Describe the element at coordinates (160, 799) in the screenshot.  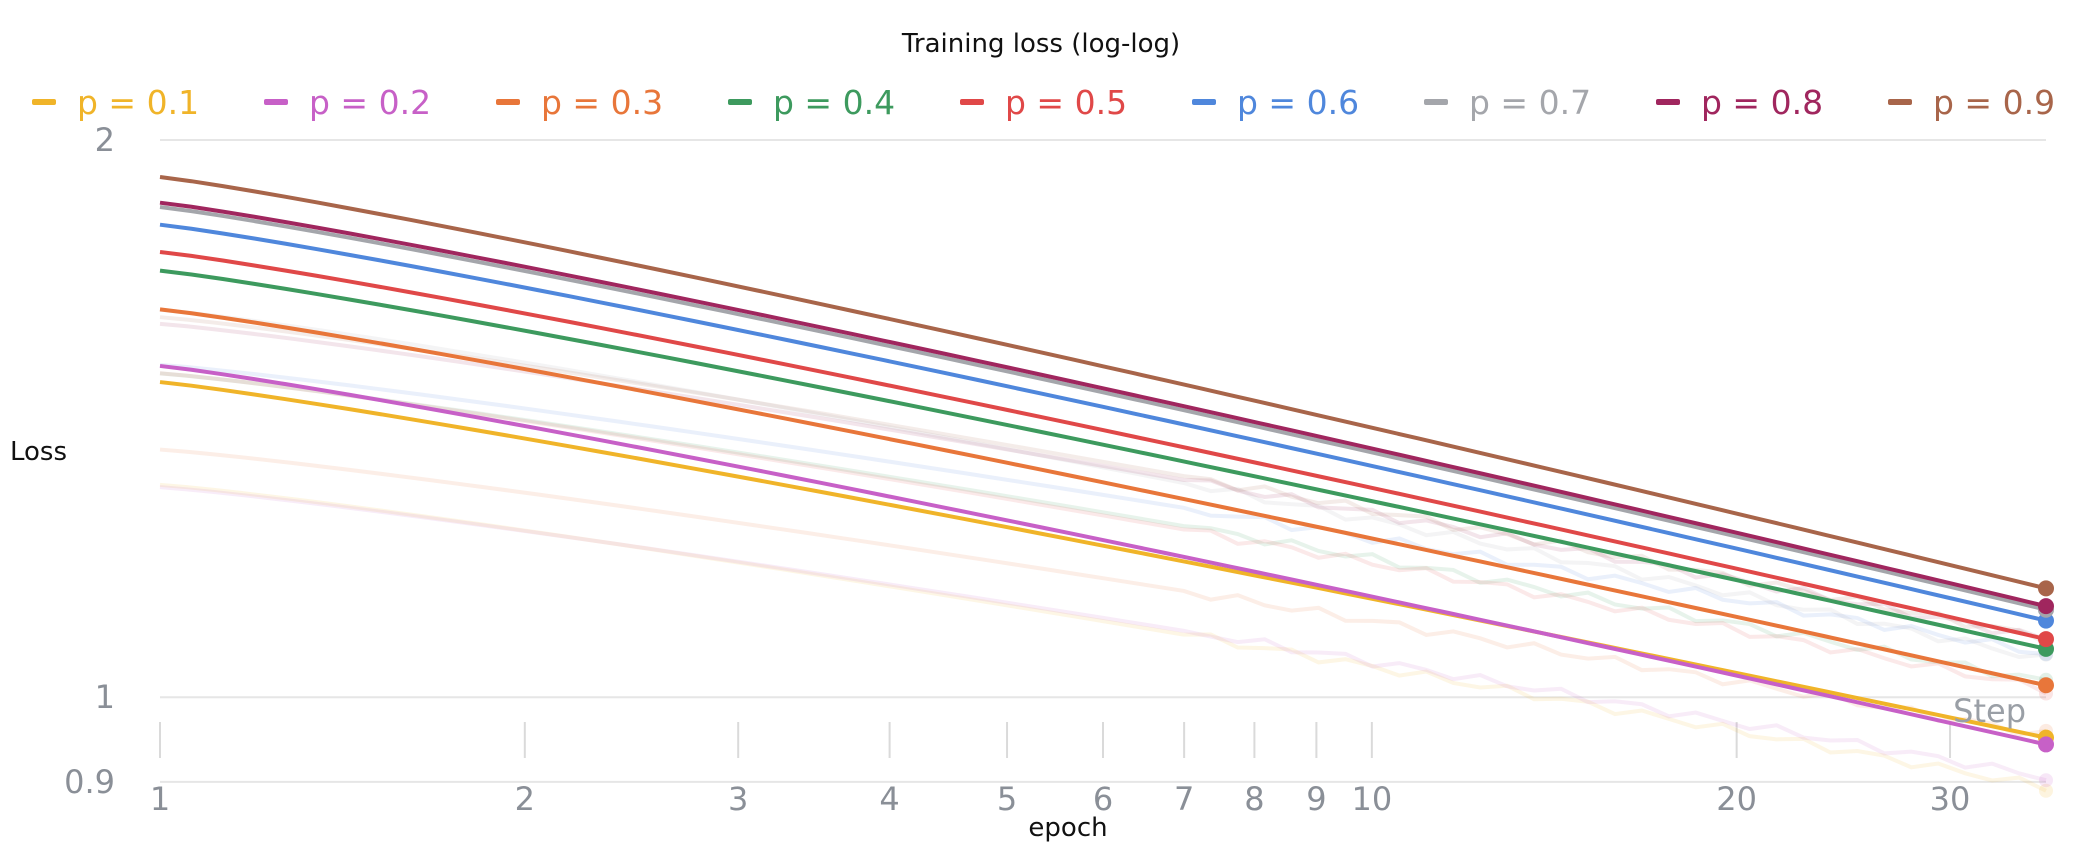
I see `x-tick-label: 1` at that location.